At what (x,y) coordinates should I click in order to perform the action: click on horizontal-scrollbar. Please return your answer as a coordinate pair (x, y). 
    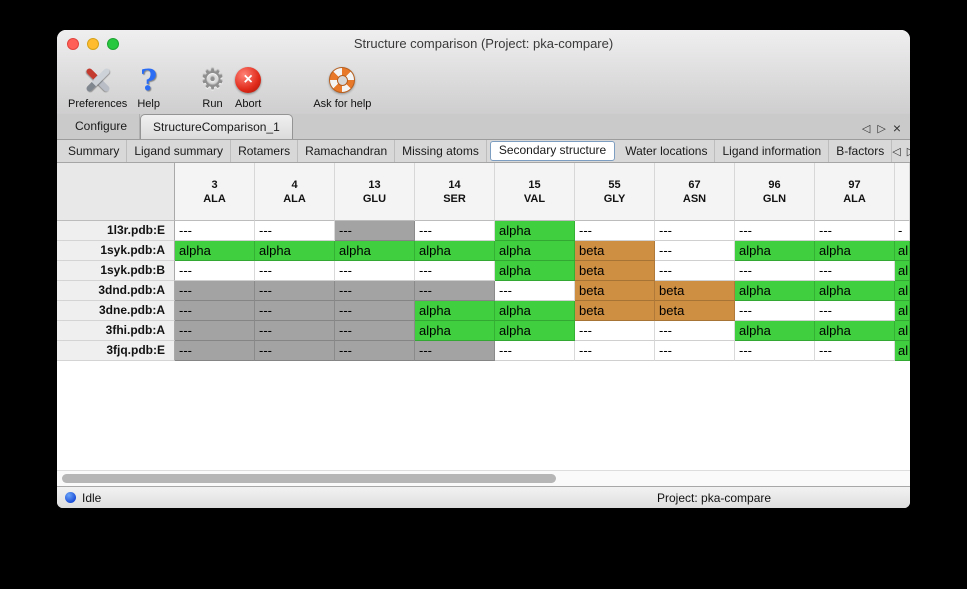
    Looking at the image, I should click on (483, 478).